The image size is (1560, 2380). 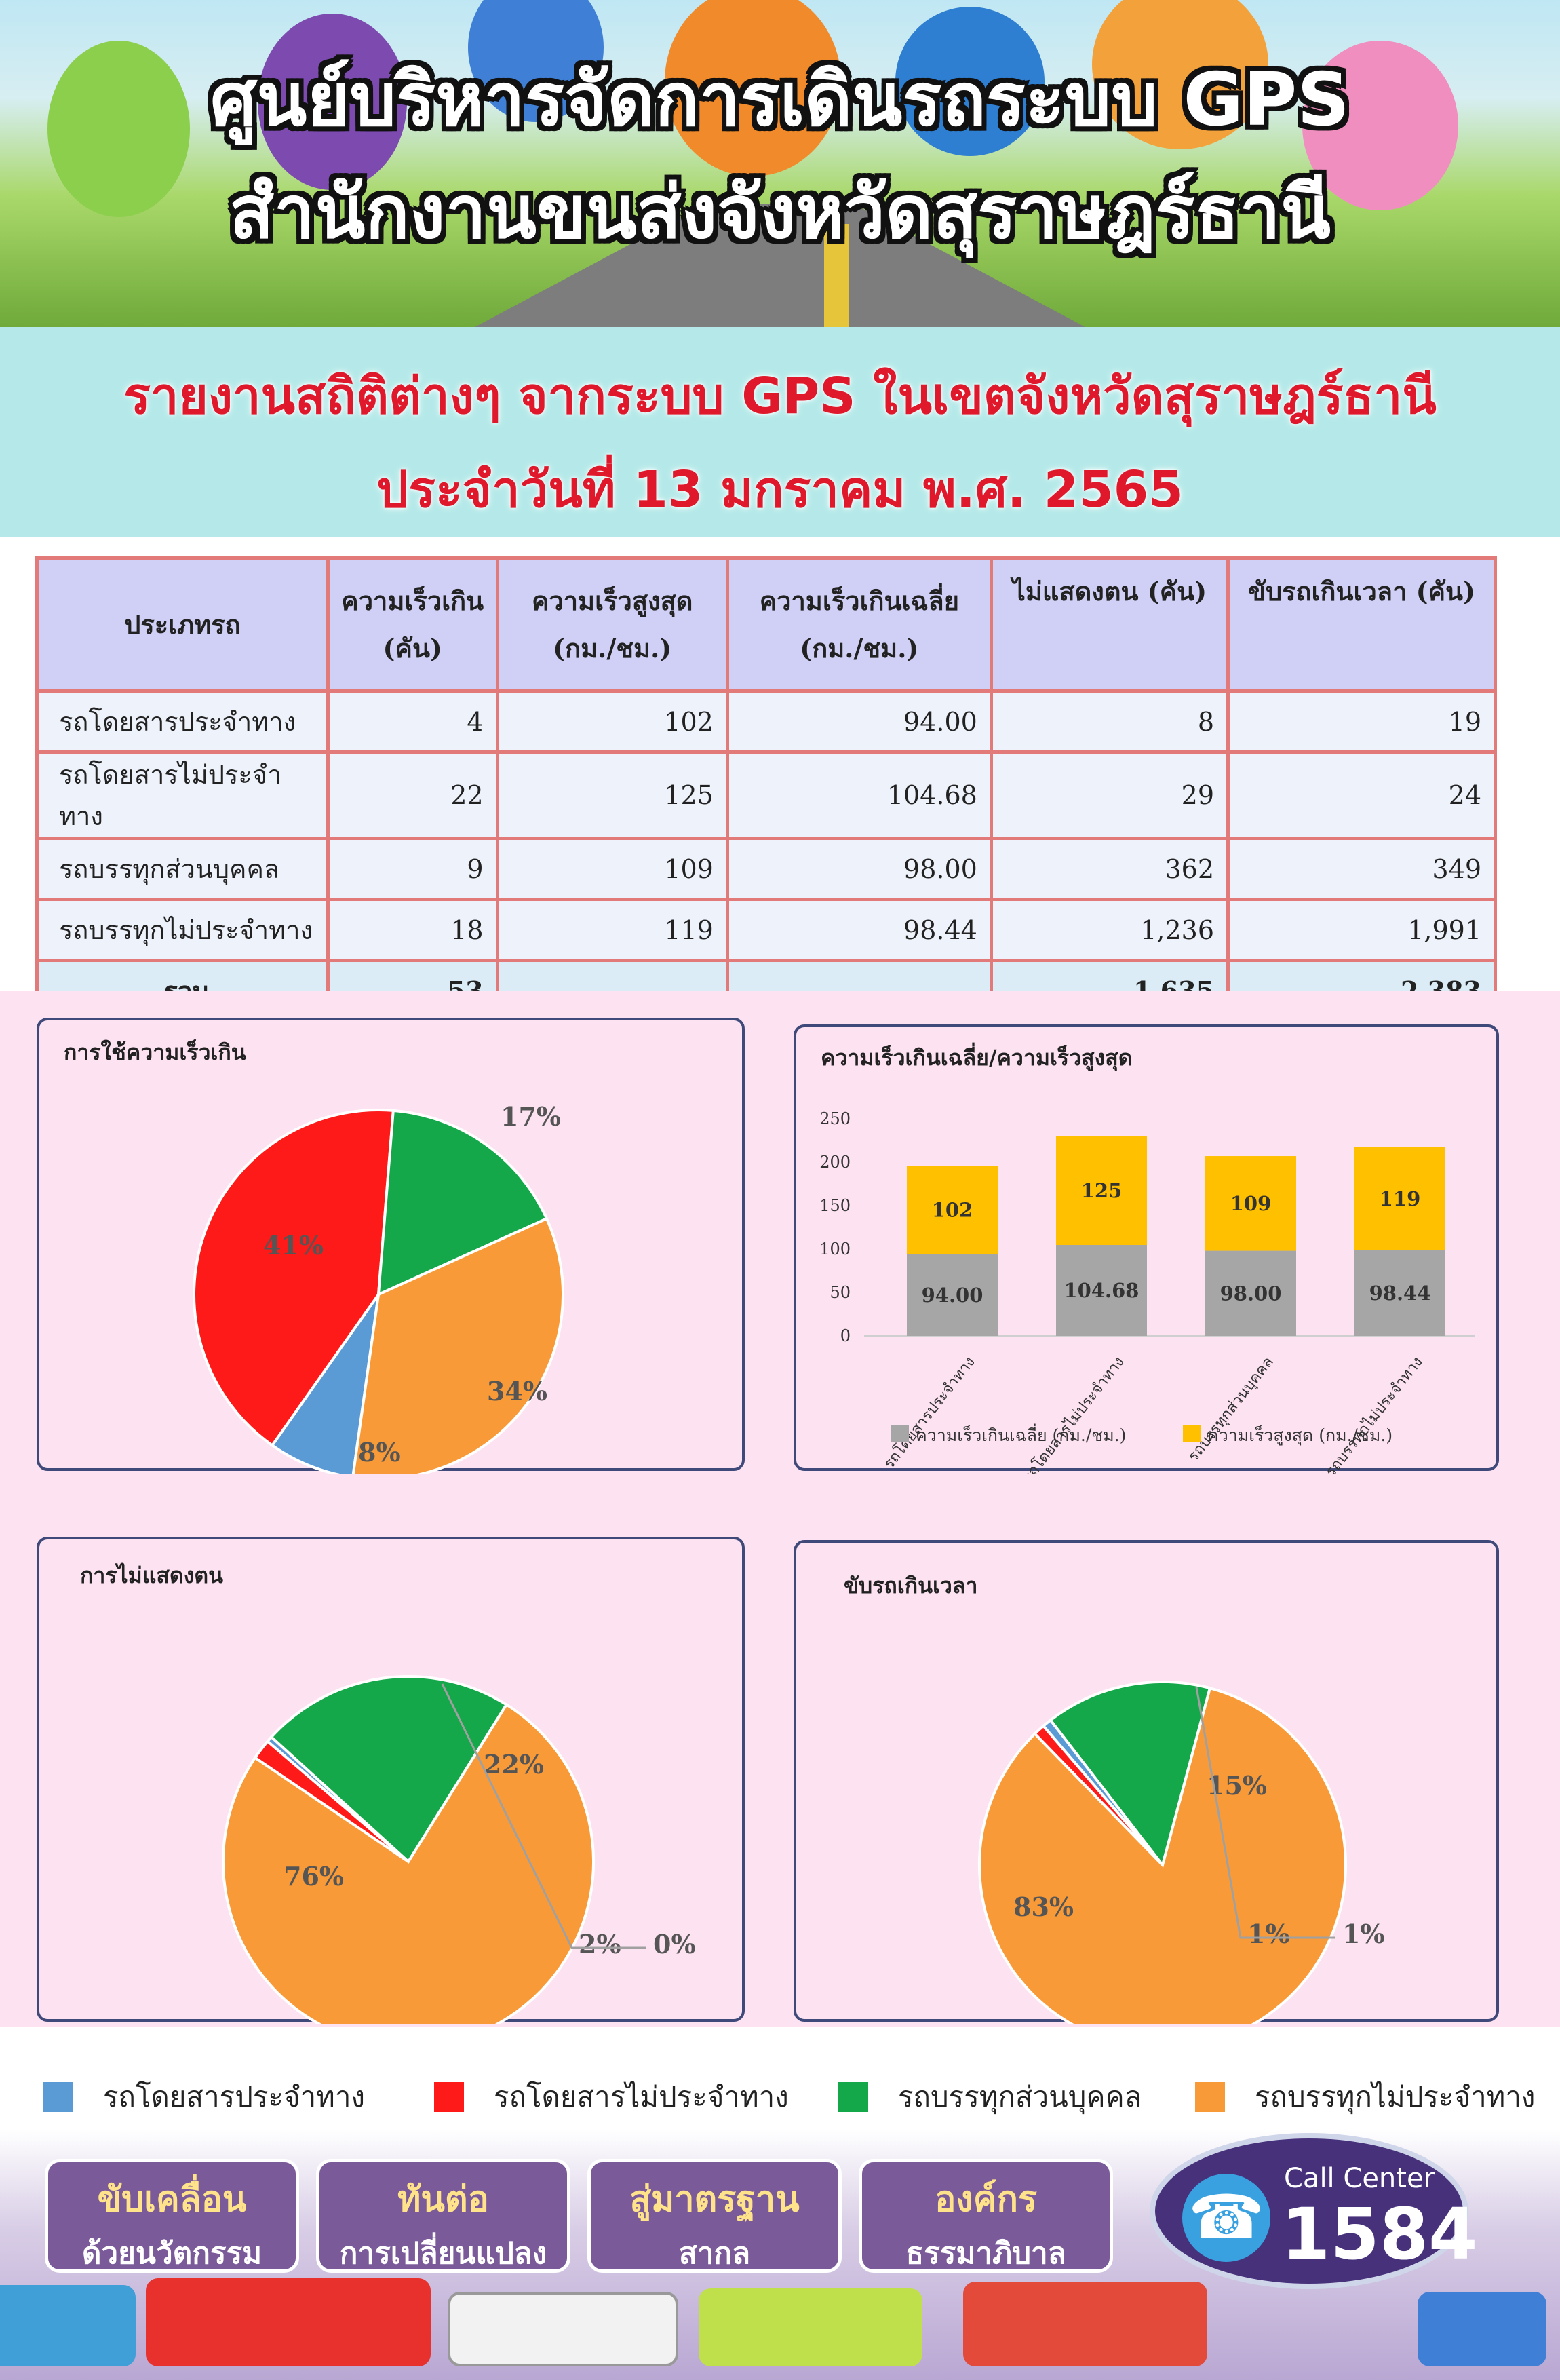 I want to click on pie-label-truck-nonfixed: 34%, so click(x=517, y=1391).